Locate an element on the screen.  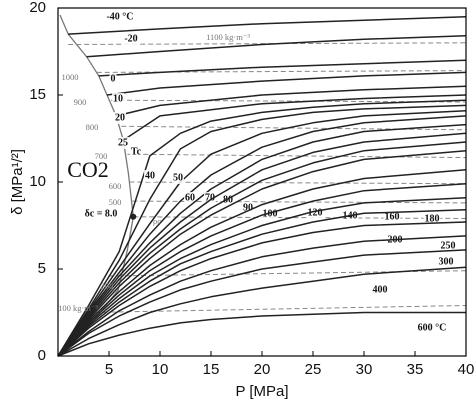
isotherm-label: 0 is located at coordinates (113, 78).